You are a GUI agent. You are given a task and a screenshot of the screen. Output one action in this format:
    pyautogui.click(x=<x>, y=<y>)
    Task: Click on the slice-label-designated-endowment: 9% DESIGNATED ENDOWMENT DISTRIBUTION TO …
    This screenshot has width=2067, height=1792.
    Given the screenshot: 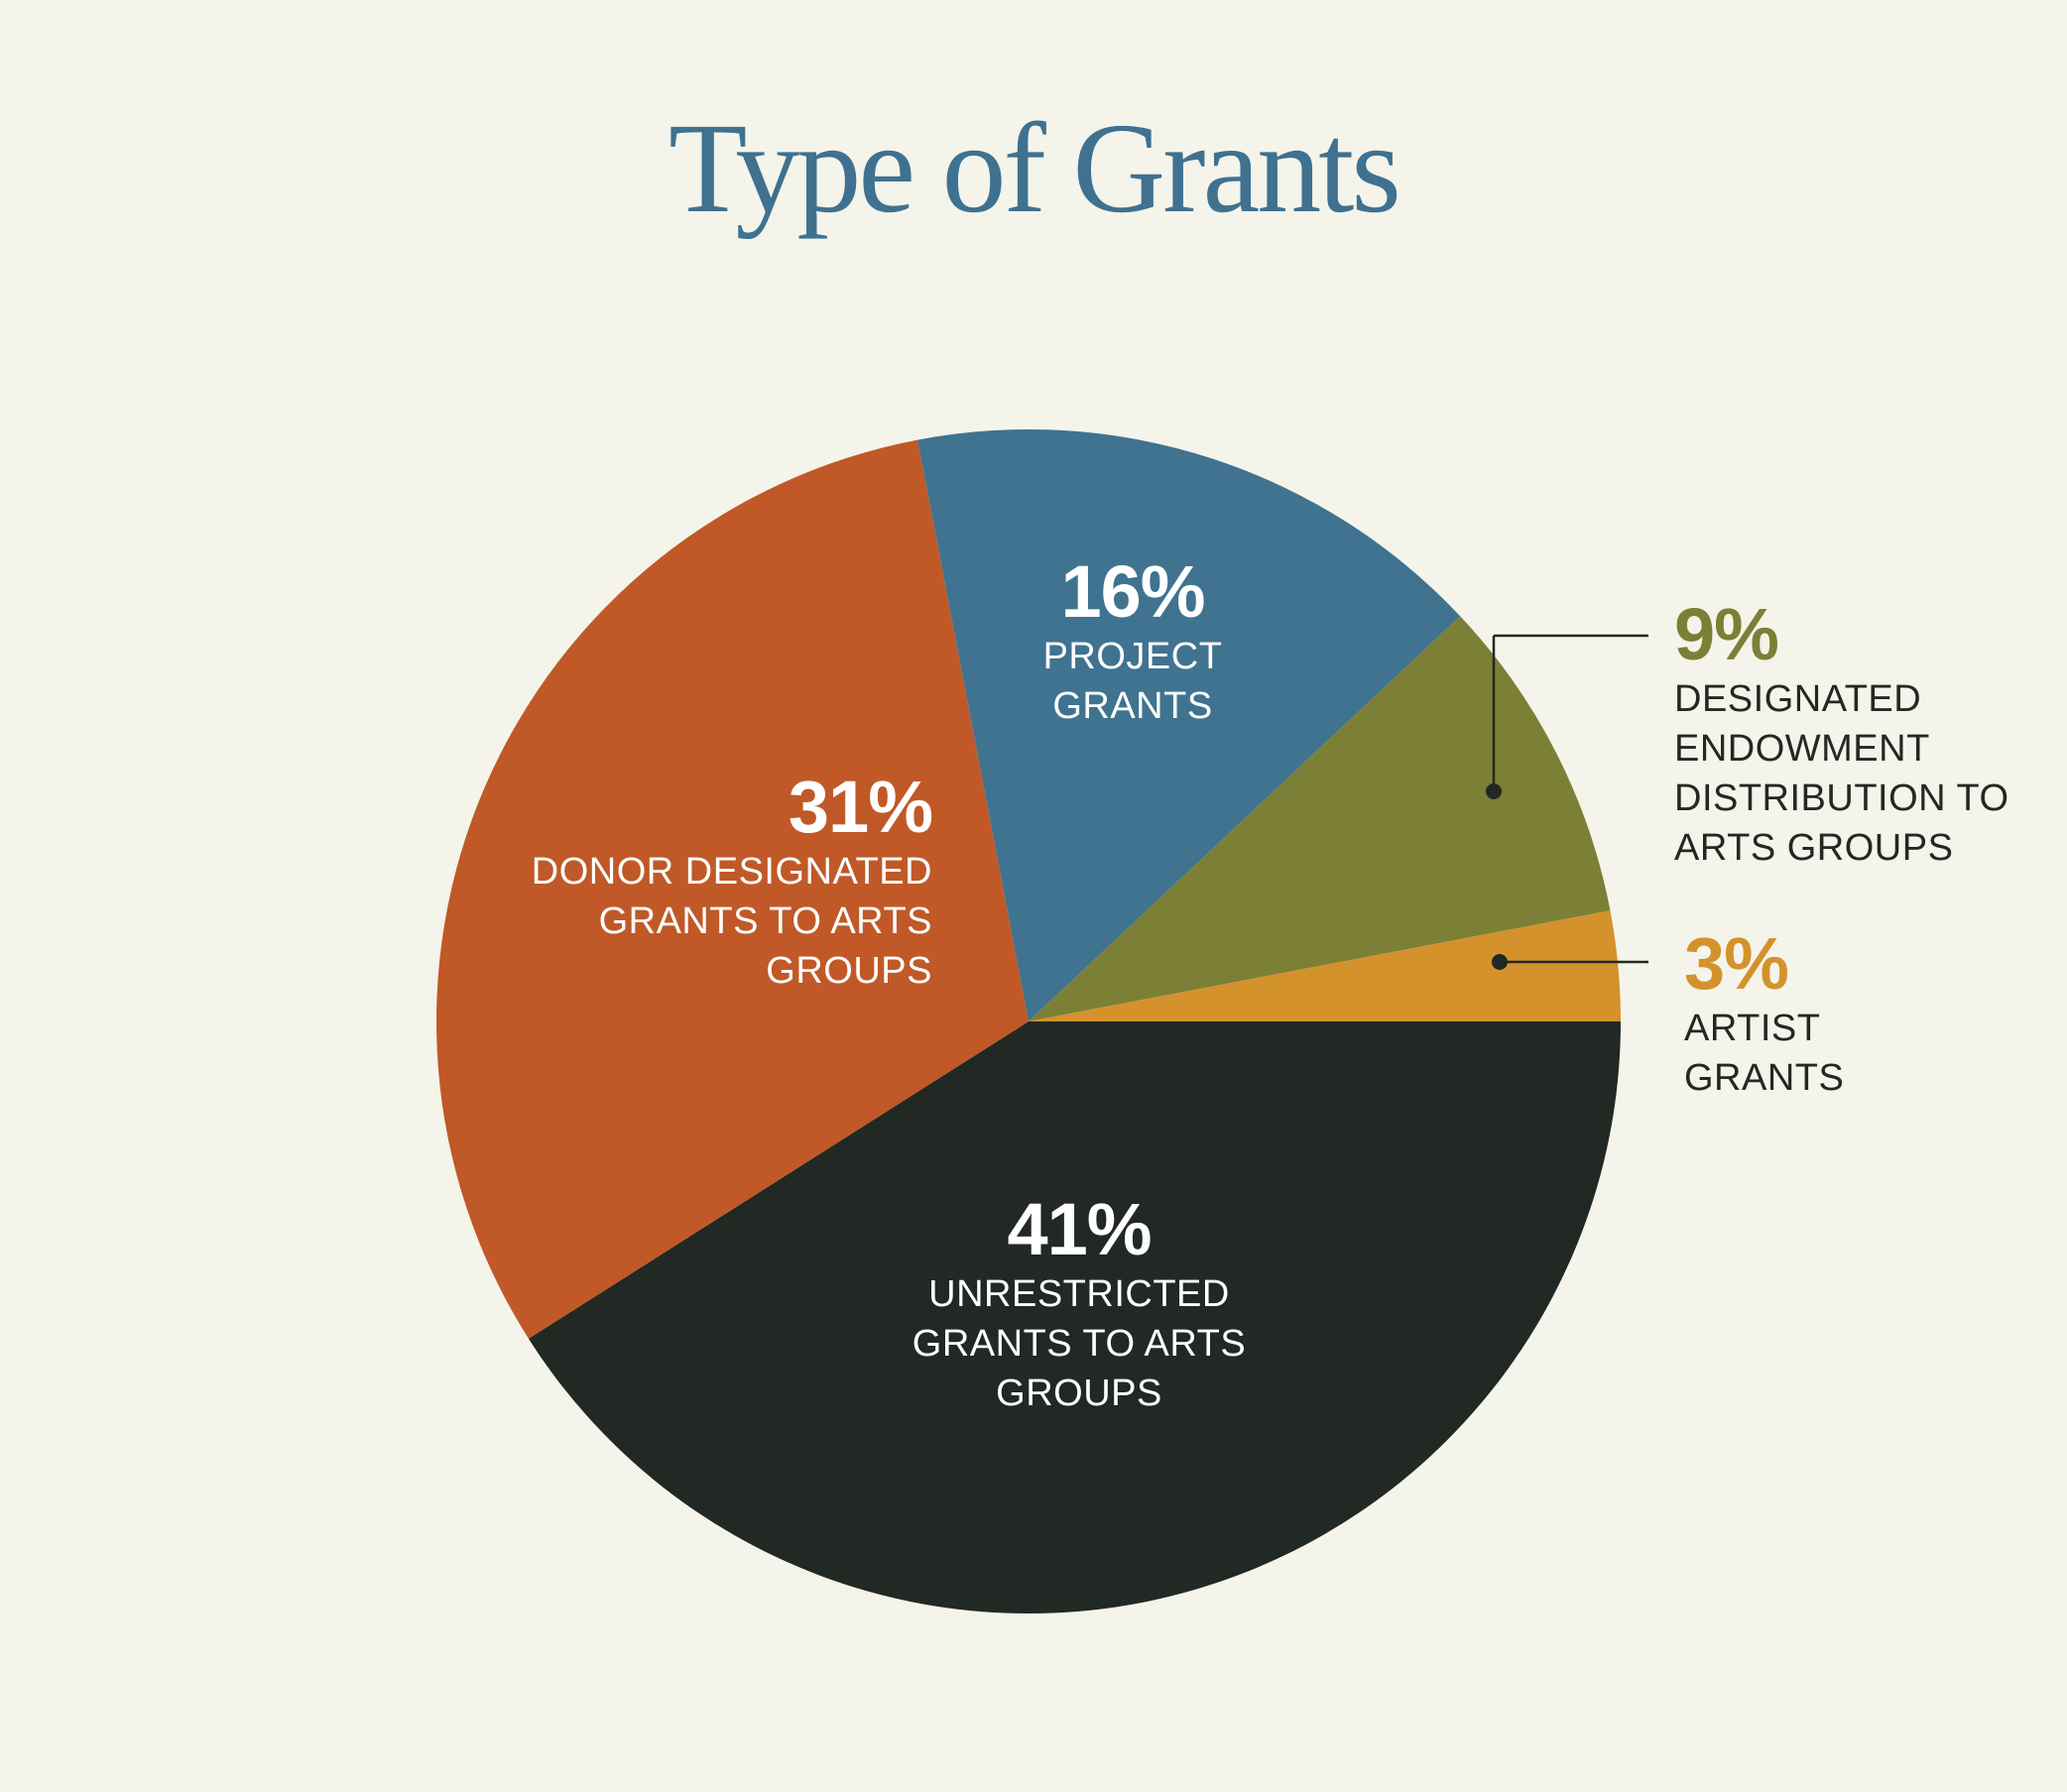 What is the action you would take?
    pyautogui.click(x=1863, y=734)
    